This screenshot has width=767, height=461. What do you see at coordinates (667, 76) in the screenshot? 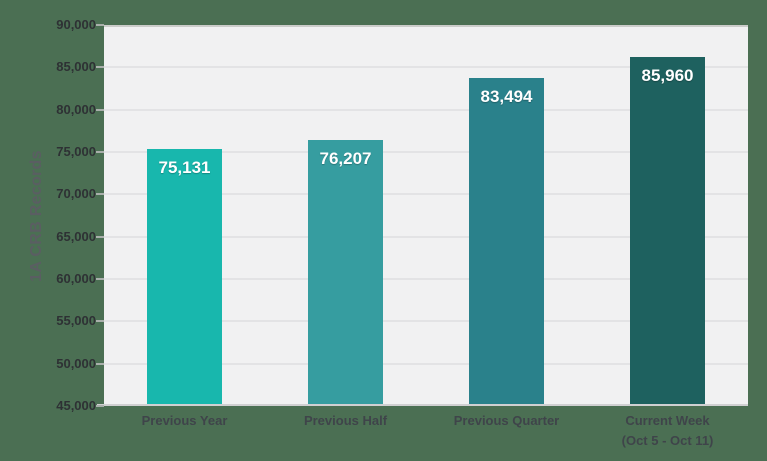
I see `bar-value-label: 85,960` at bounding box center [667, 76].